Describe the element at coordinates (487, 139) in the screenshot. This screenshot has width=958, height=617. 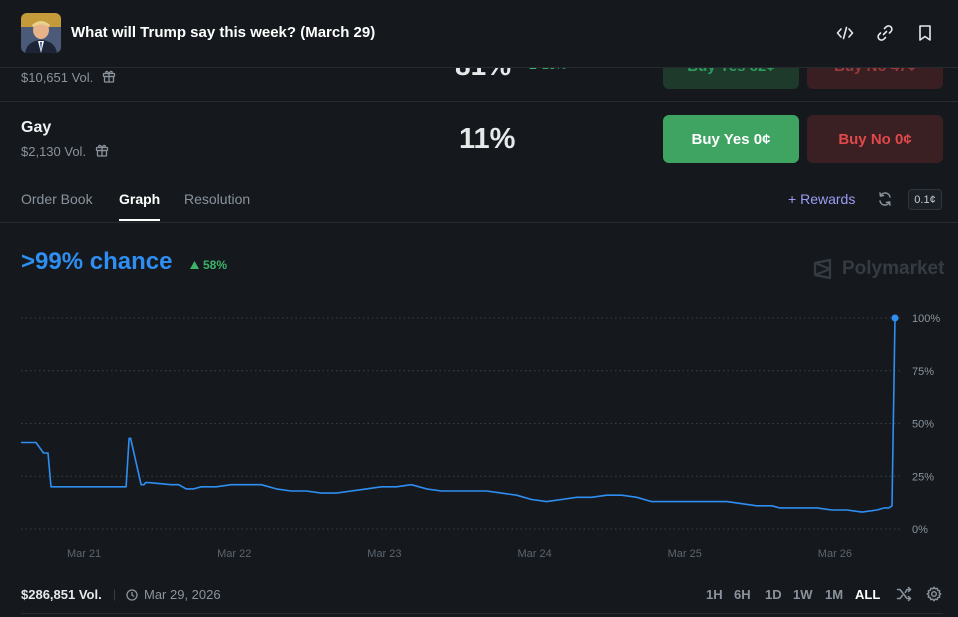
I see `outcome-percent: 11%` at that location.